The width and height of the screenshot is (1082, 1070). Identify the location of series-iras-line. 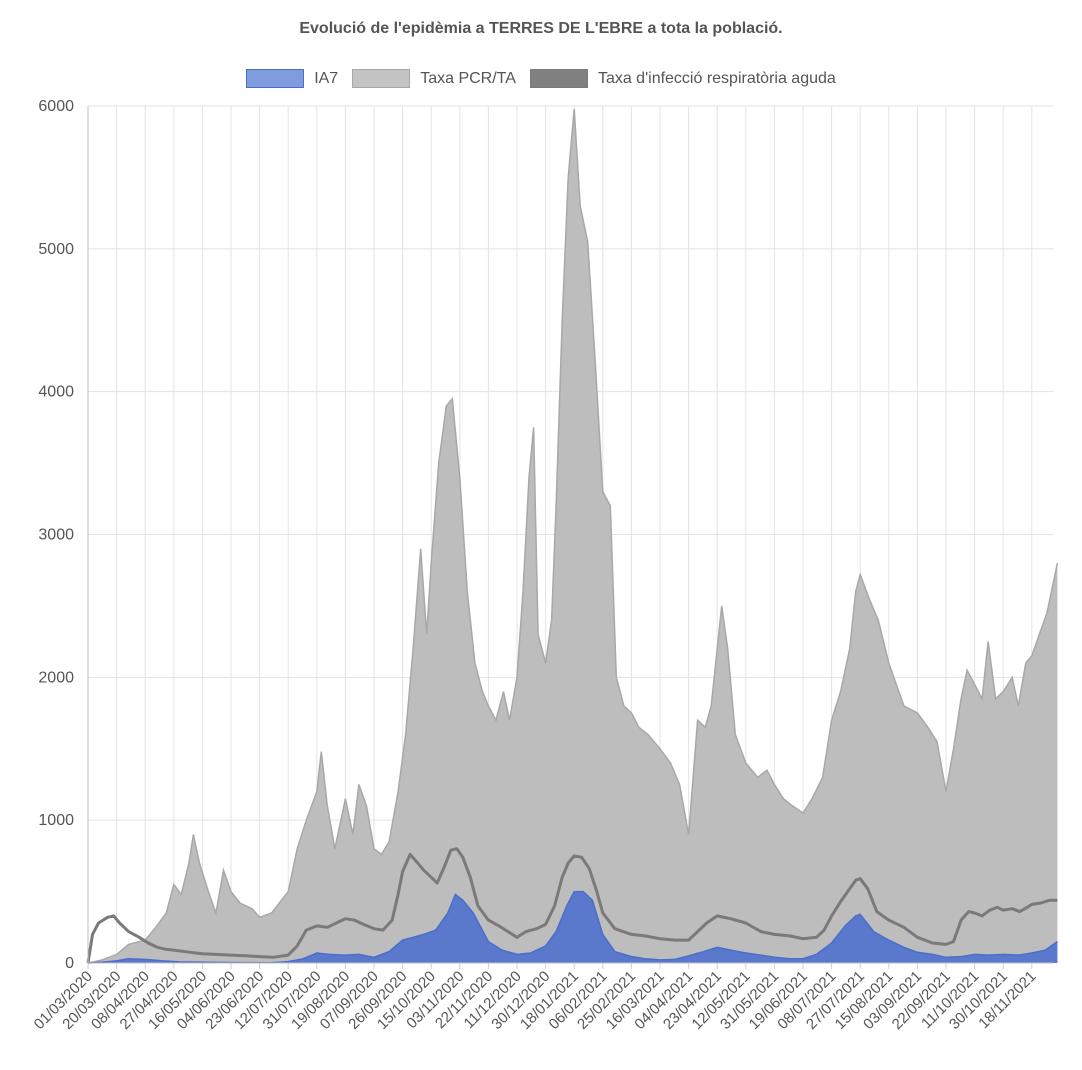
(572, 905).